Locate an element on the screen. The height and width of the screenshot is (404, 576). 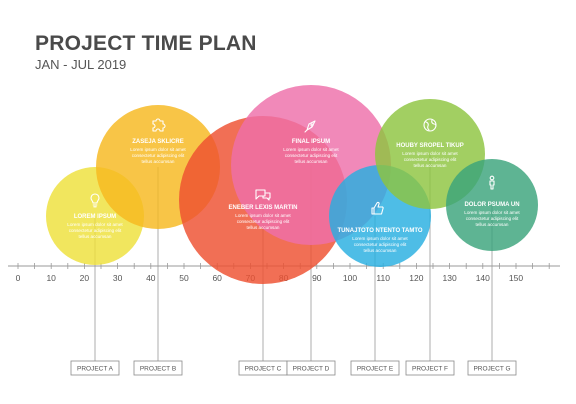
axis-tick-label: 40 is located at coordinates (151, 278).